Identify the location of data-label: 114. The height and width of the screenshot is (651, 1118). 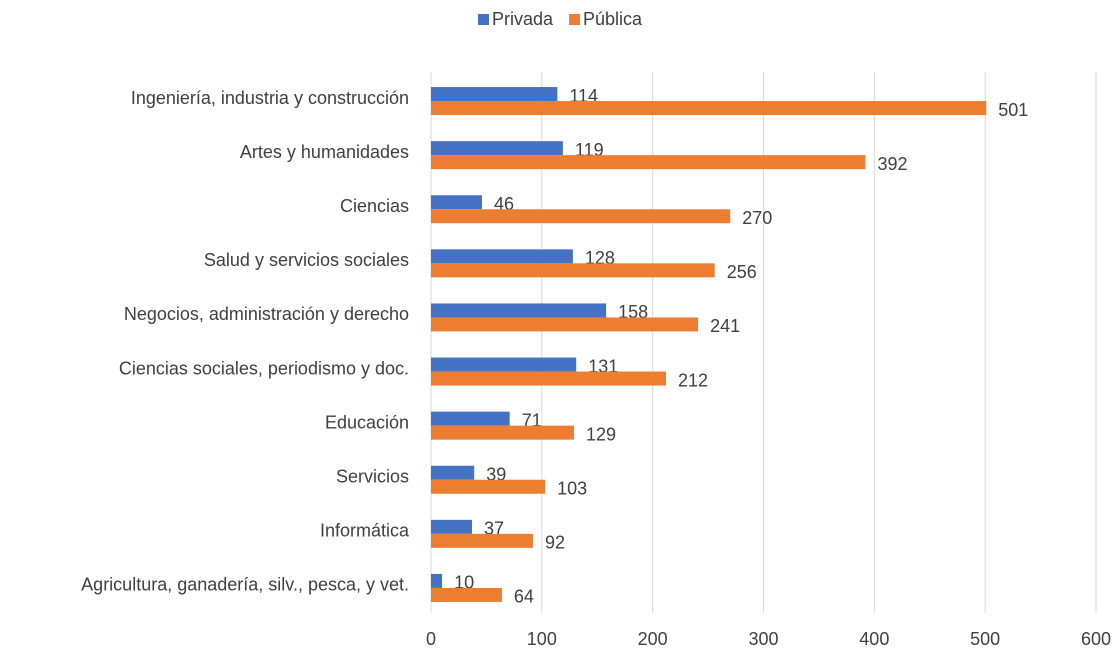
(583, 96).